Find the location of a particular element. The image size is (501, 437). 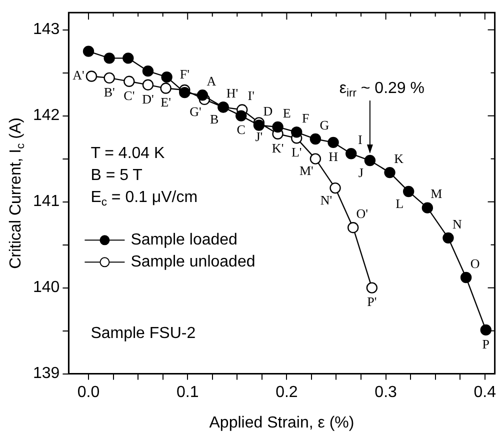

data-label: N is located at coordinates (457, 224).